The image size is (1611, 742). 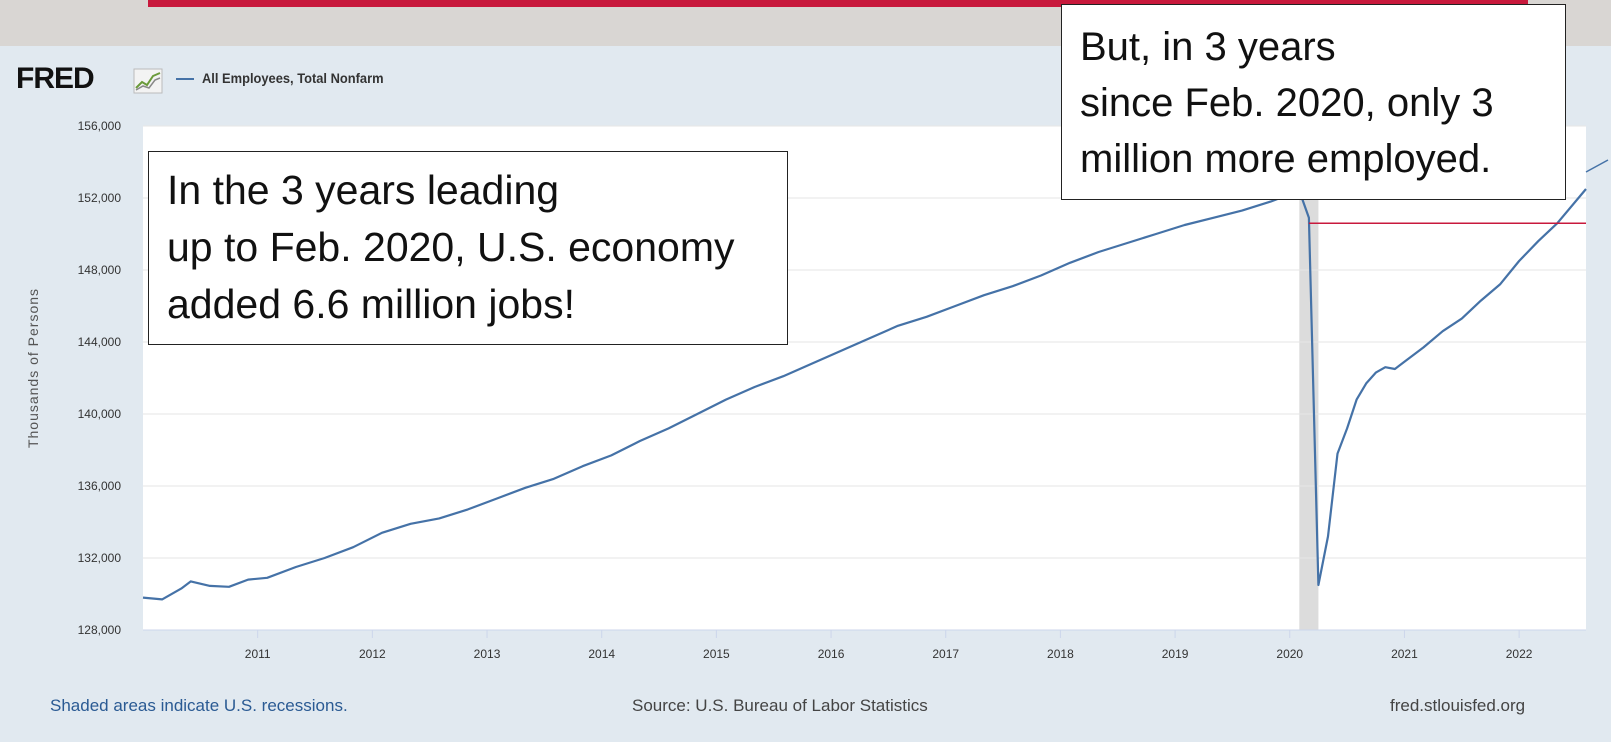 I want to click on y-axis-label: Thousands of Persons, so click(x=33, y=368).